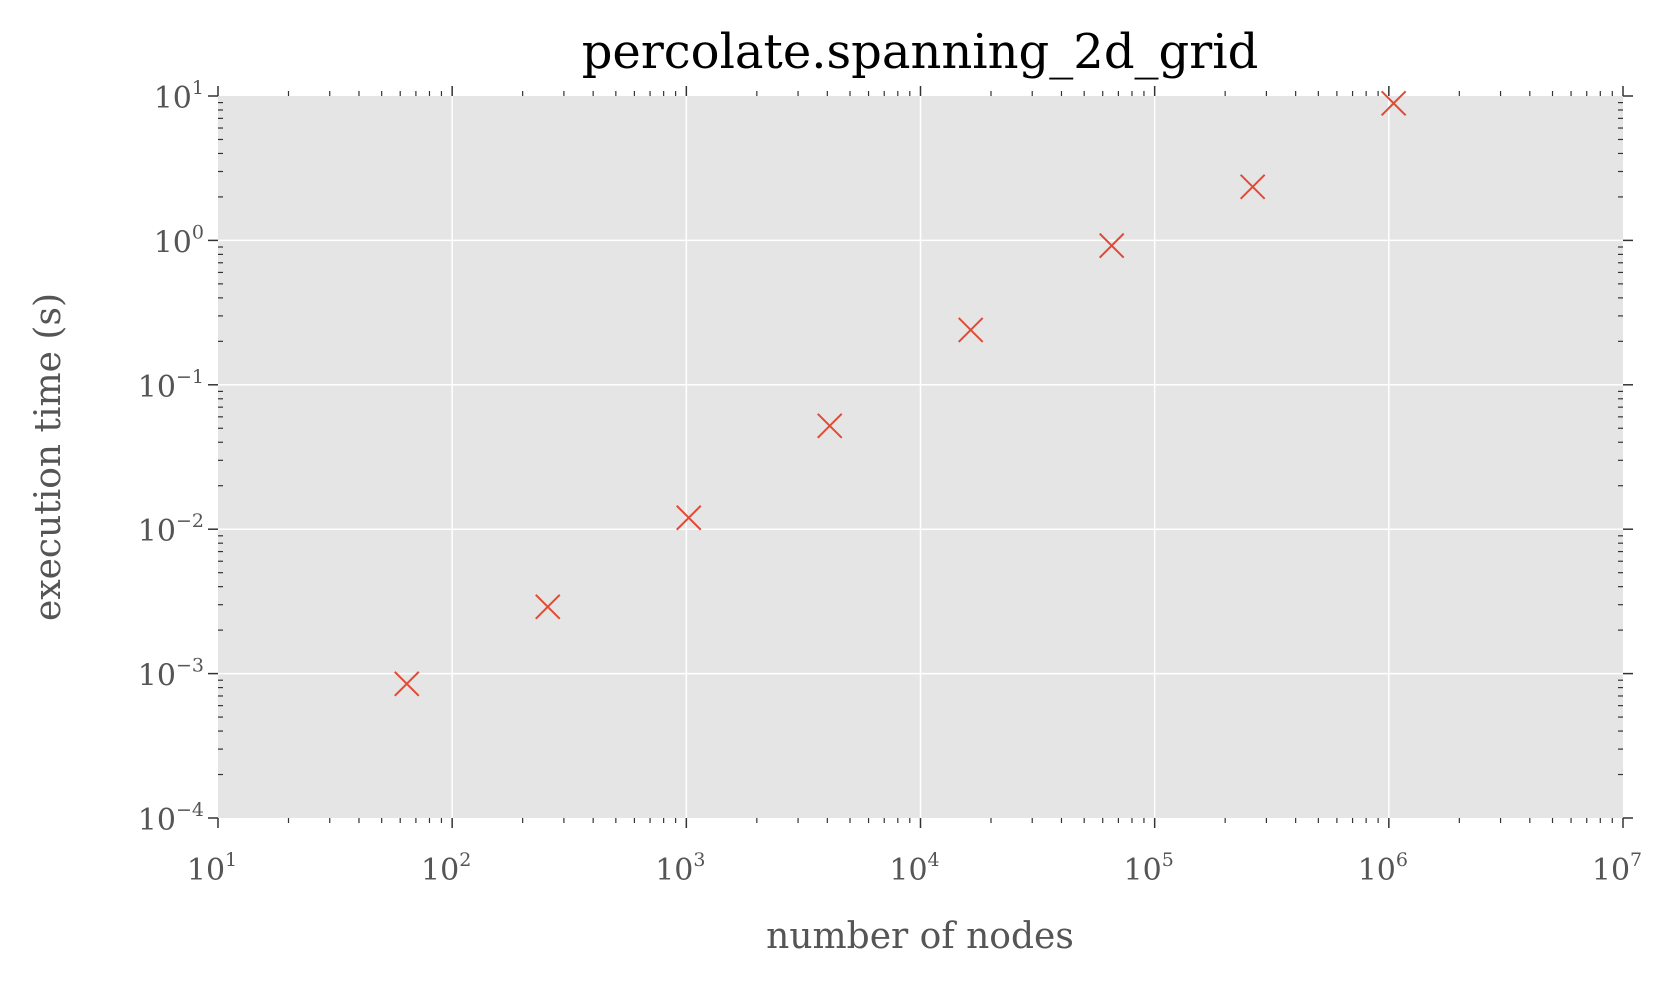 Image resolution: width=1671 pixels, height=988 pixels. What do you see at coordinates (179, 96) in the screenshot?
I see `y-tick-label: 10¹` at bounding box center [179, 96].